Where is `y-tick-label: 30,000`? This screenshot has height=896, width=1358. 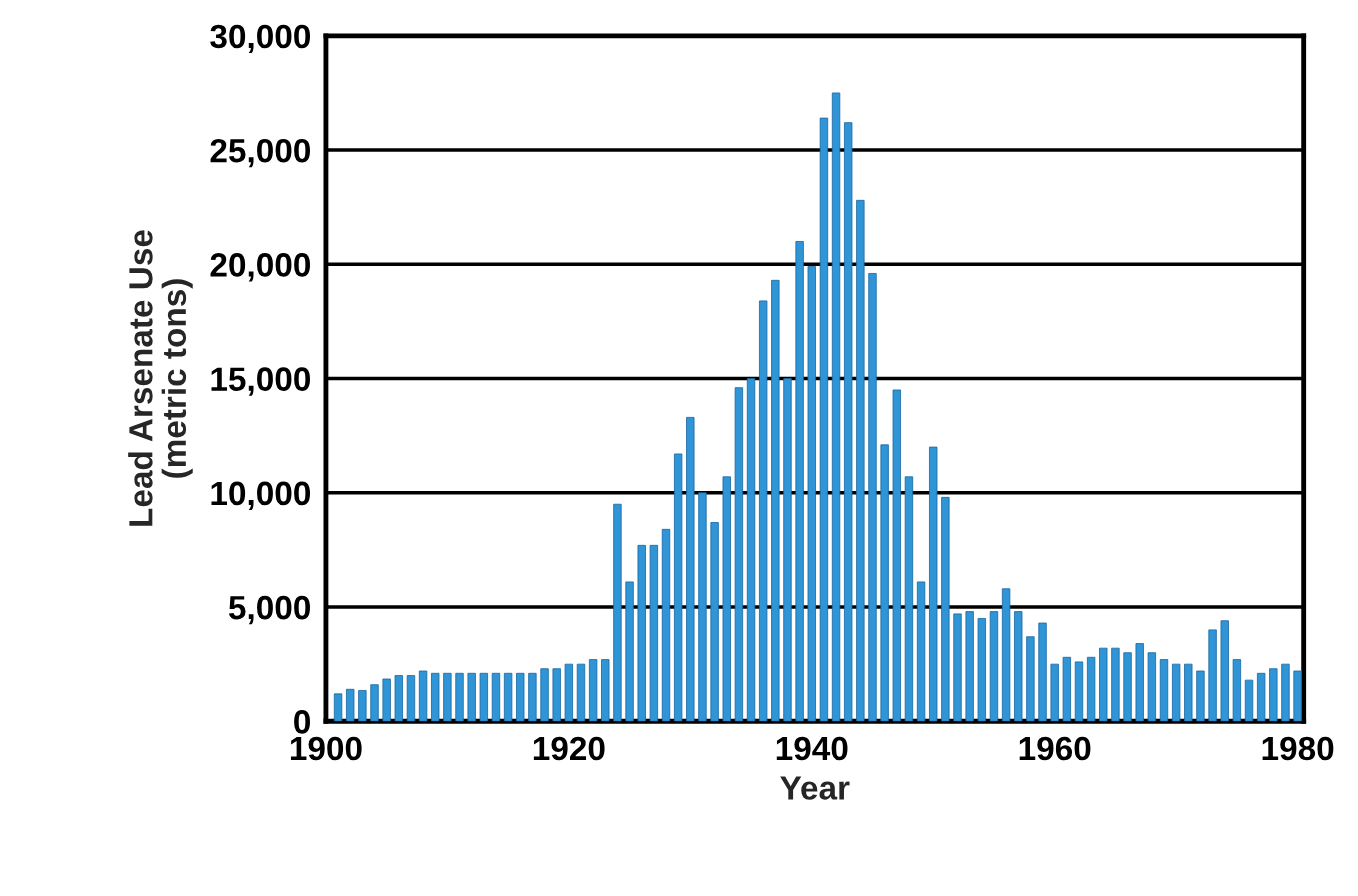
y-tick-label: 30,000 is located at coordinates (260, 39).